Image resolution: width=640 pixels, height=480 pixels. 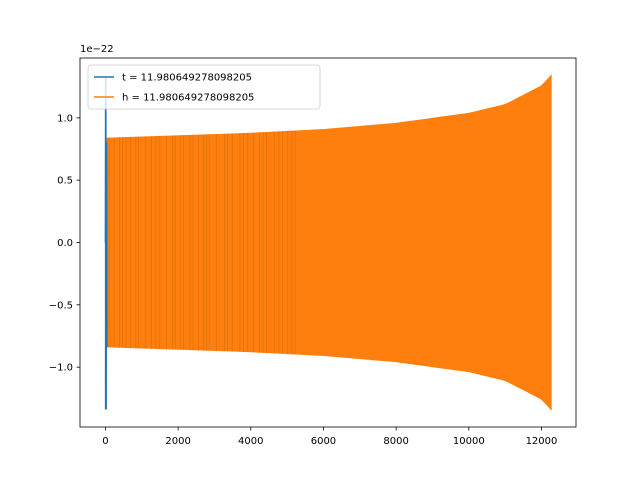 I want to click on y-tick-label: 1.0, so click(x=65, y=118).